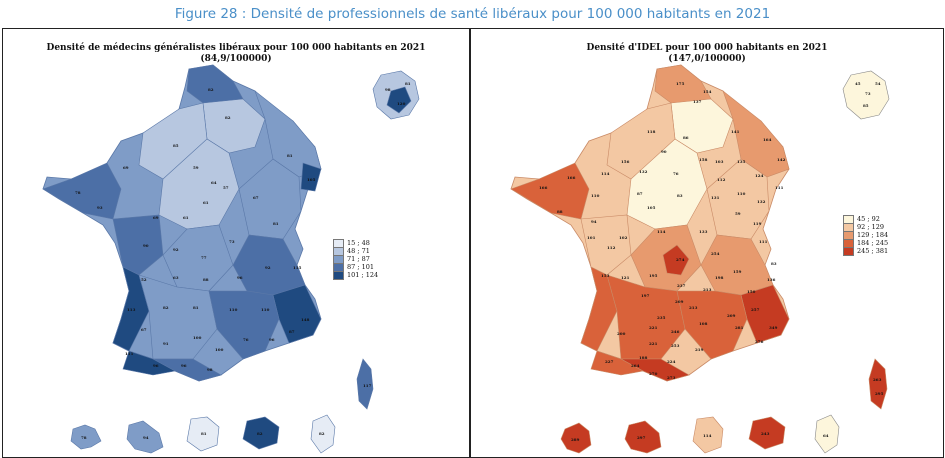 This screenshot has height=458, width=945. Describe the element at coordinates (759, 341) in the screenshot. I see `value-label: 276` at that location.